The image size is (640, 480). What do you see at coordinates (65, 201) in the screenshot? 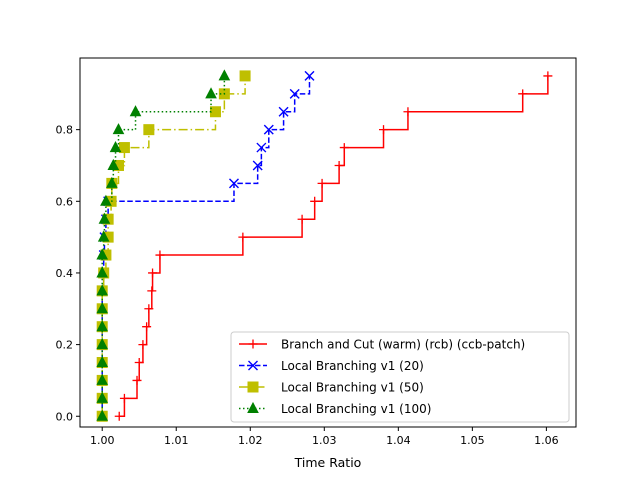
I see `y-tick-label: 0.6` at bounding box center [65, 201].